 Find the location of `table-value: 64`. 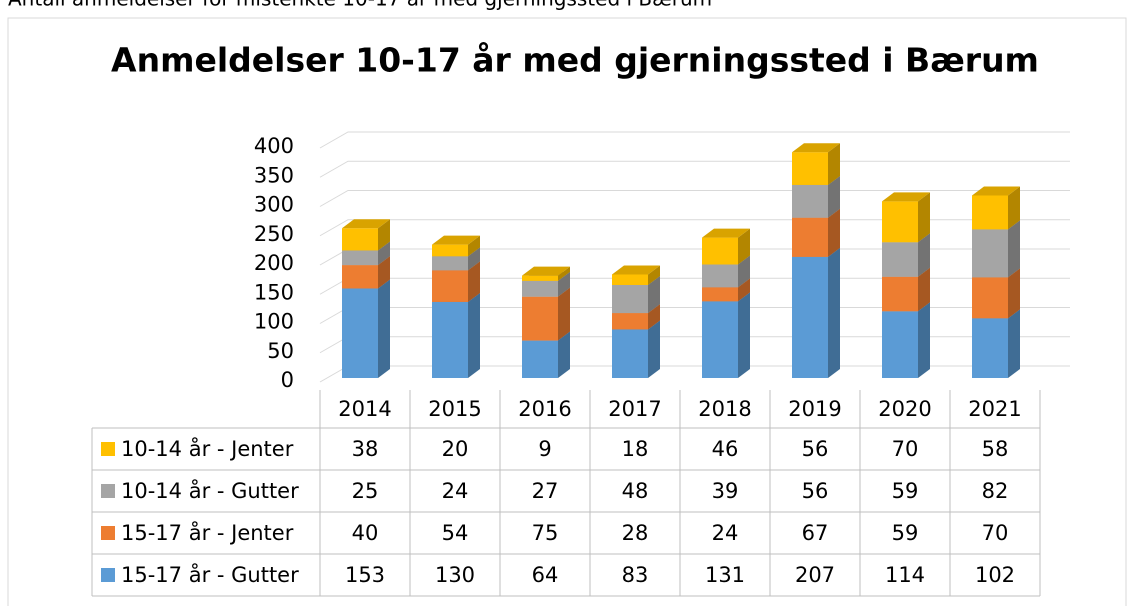

table-value: 64 is located at coordinates (545, 575).